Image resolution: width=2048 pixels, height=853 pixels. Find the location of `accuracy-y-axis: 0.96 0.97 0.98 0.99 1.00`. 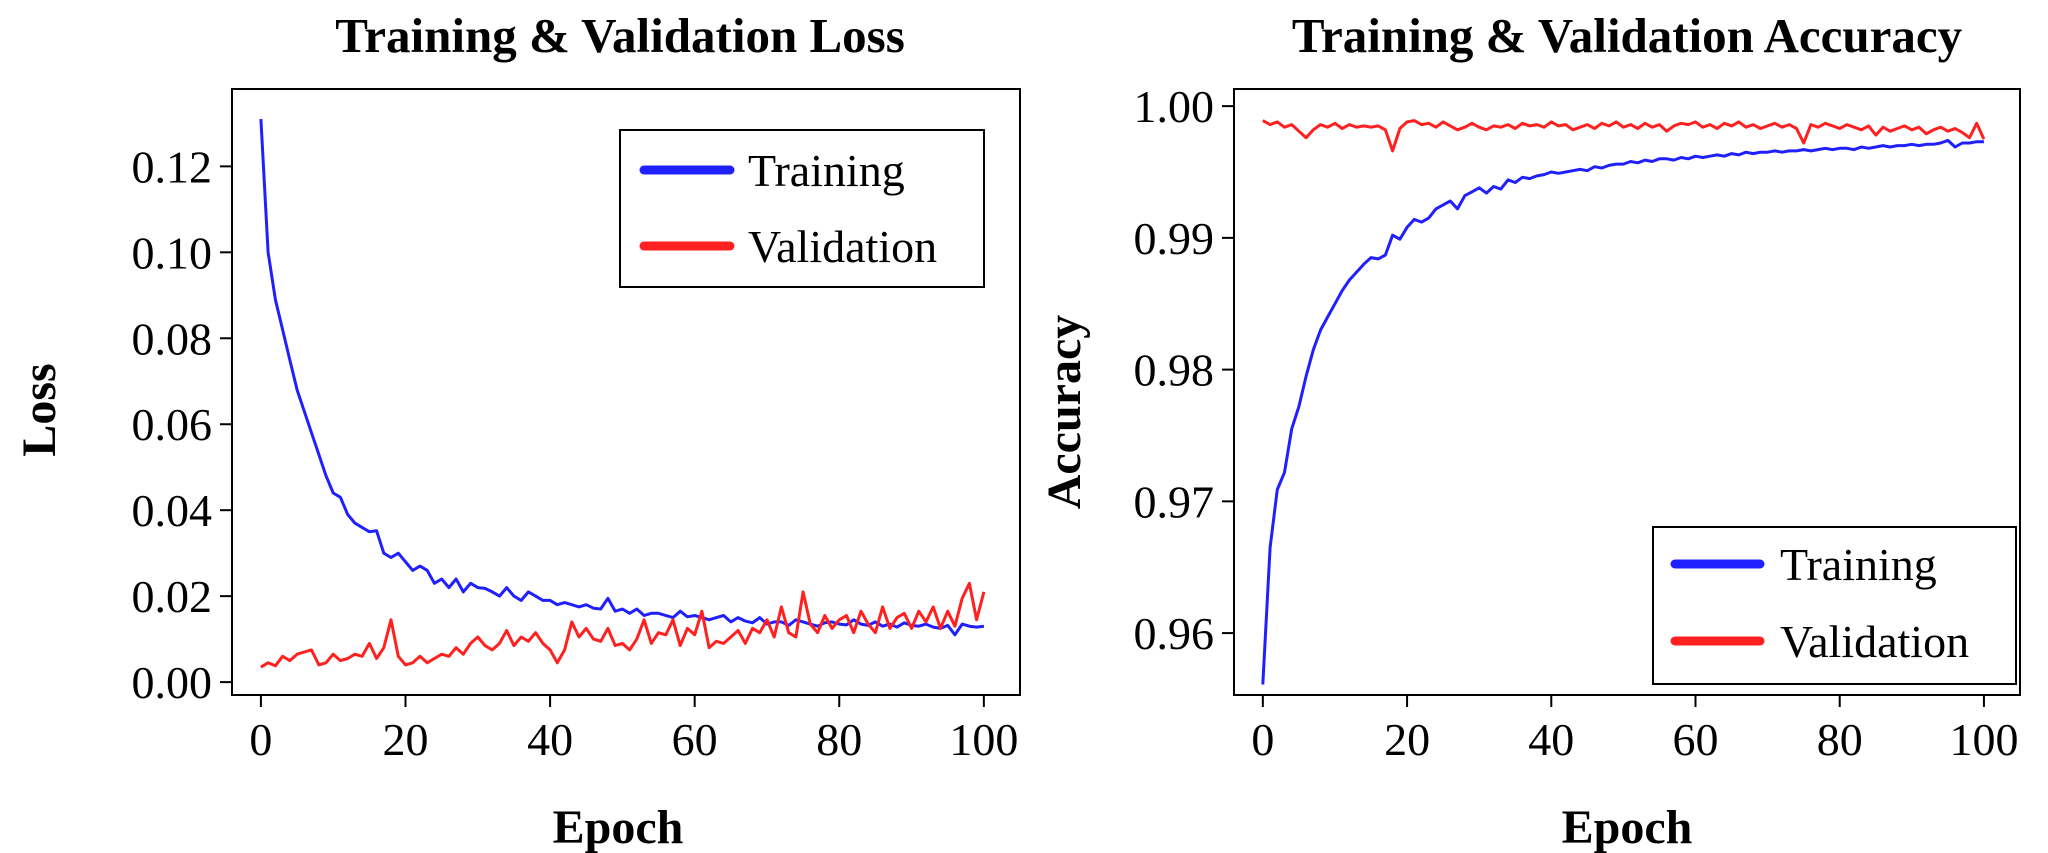

accuracy-y-axis: 0.96 0.97 0.98 0.99 1.00 is located at coordinates (1184, 370).